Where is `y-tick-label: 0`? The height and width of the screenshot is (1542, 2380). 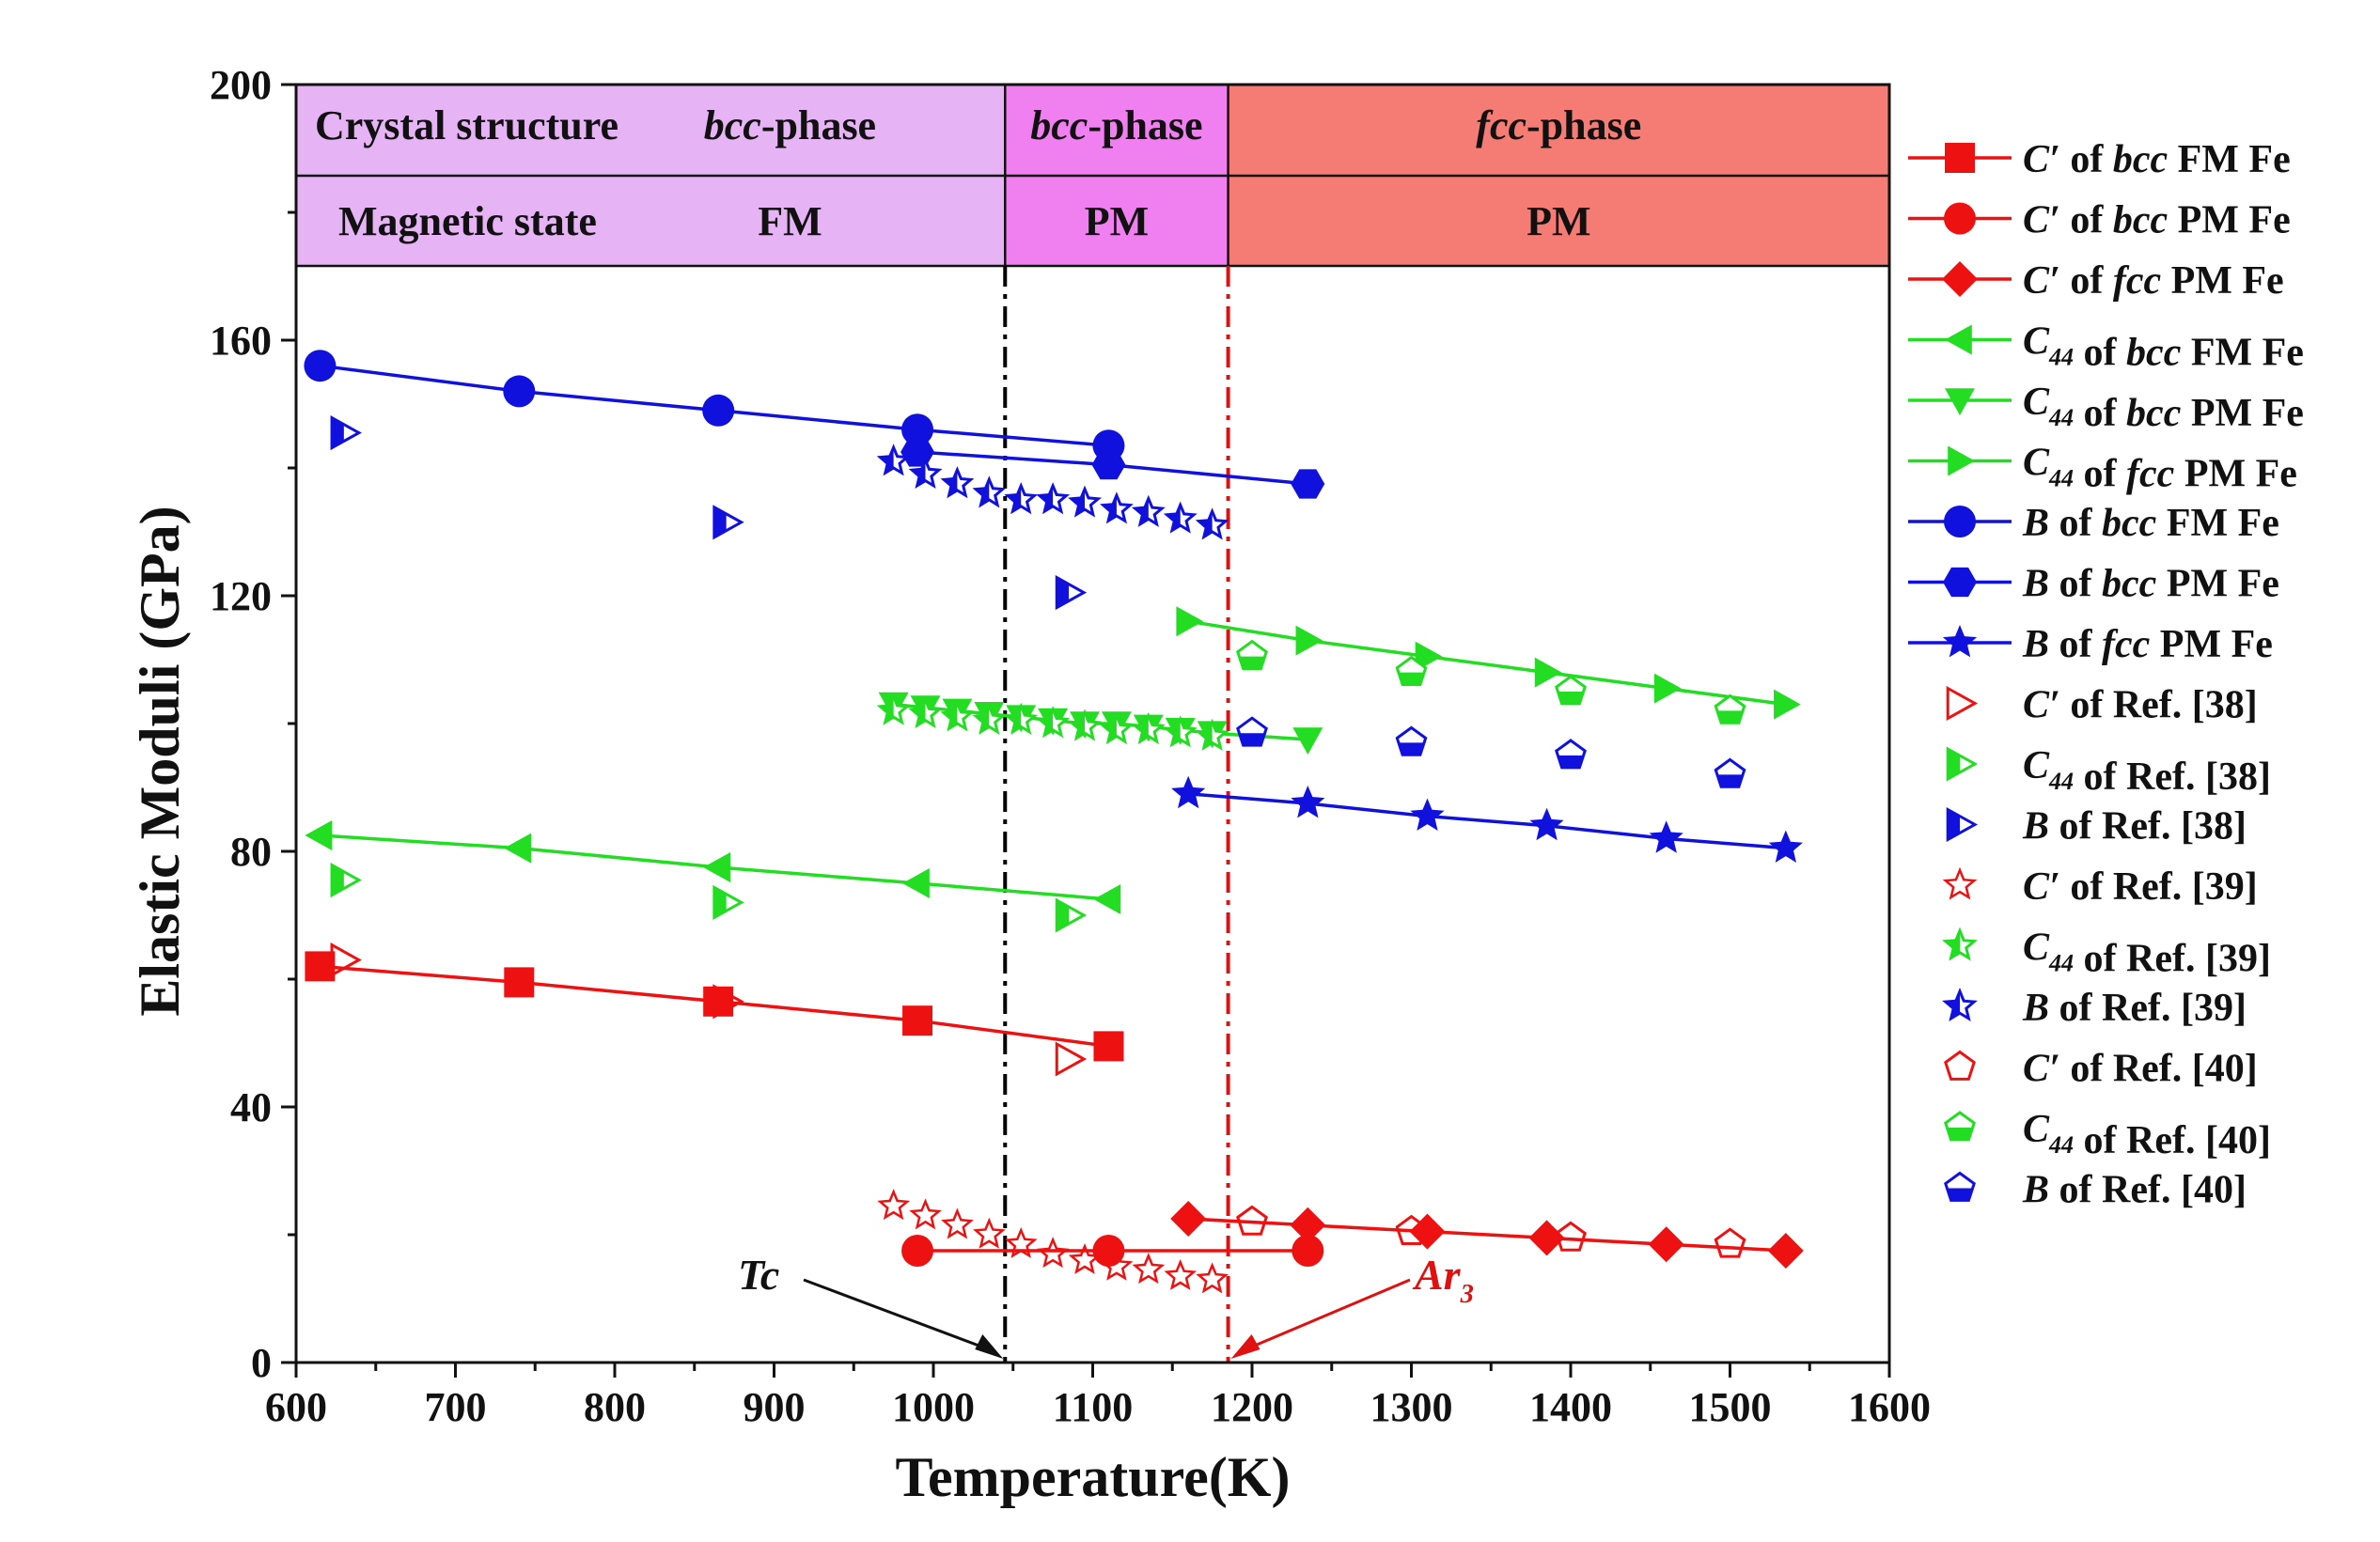
y-tick-label: 0 is located at coordinates (261, 1363).